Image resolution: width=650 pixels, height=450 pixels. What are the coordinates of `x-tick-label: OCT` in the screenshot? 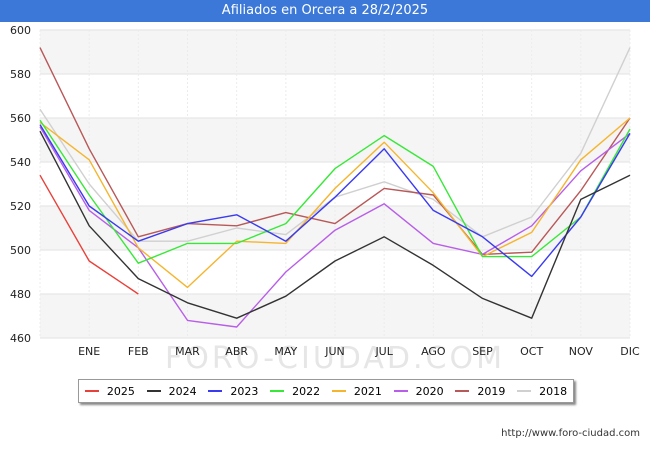 It's located at (531, 351).